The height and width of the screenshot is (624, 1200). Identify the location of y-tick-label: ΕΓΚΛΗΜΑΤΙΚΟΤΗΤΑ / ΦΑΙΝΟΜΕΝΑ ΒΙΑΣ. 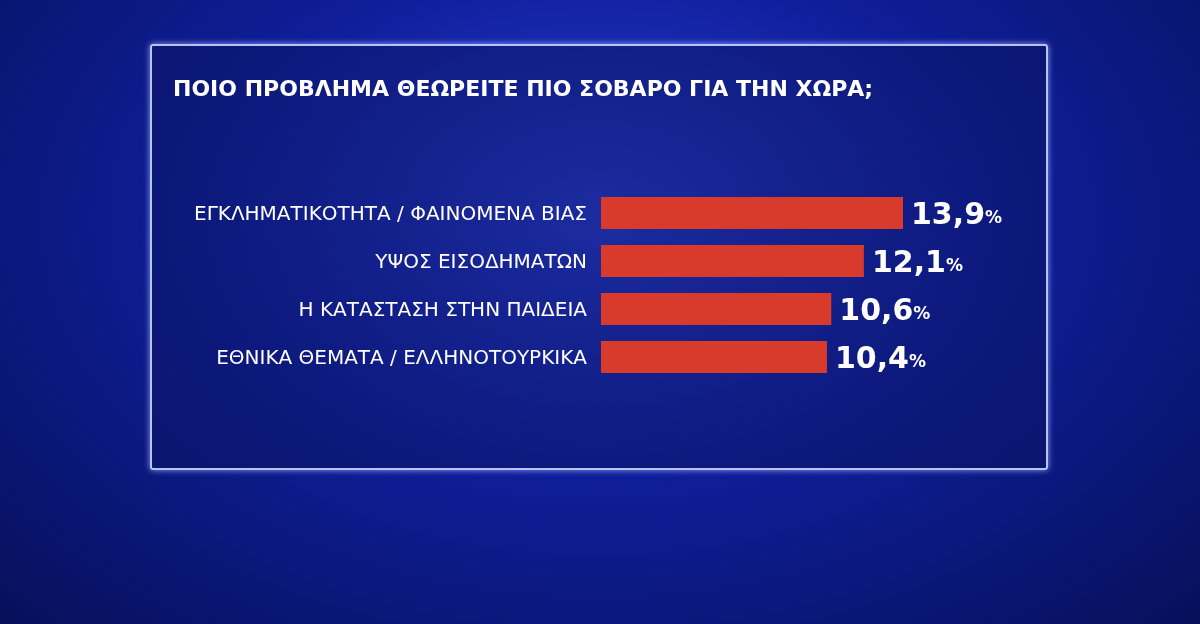
(390, 213).